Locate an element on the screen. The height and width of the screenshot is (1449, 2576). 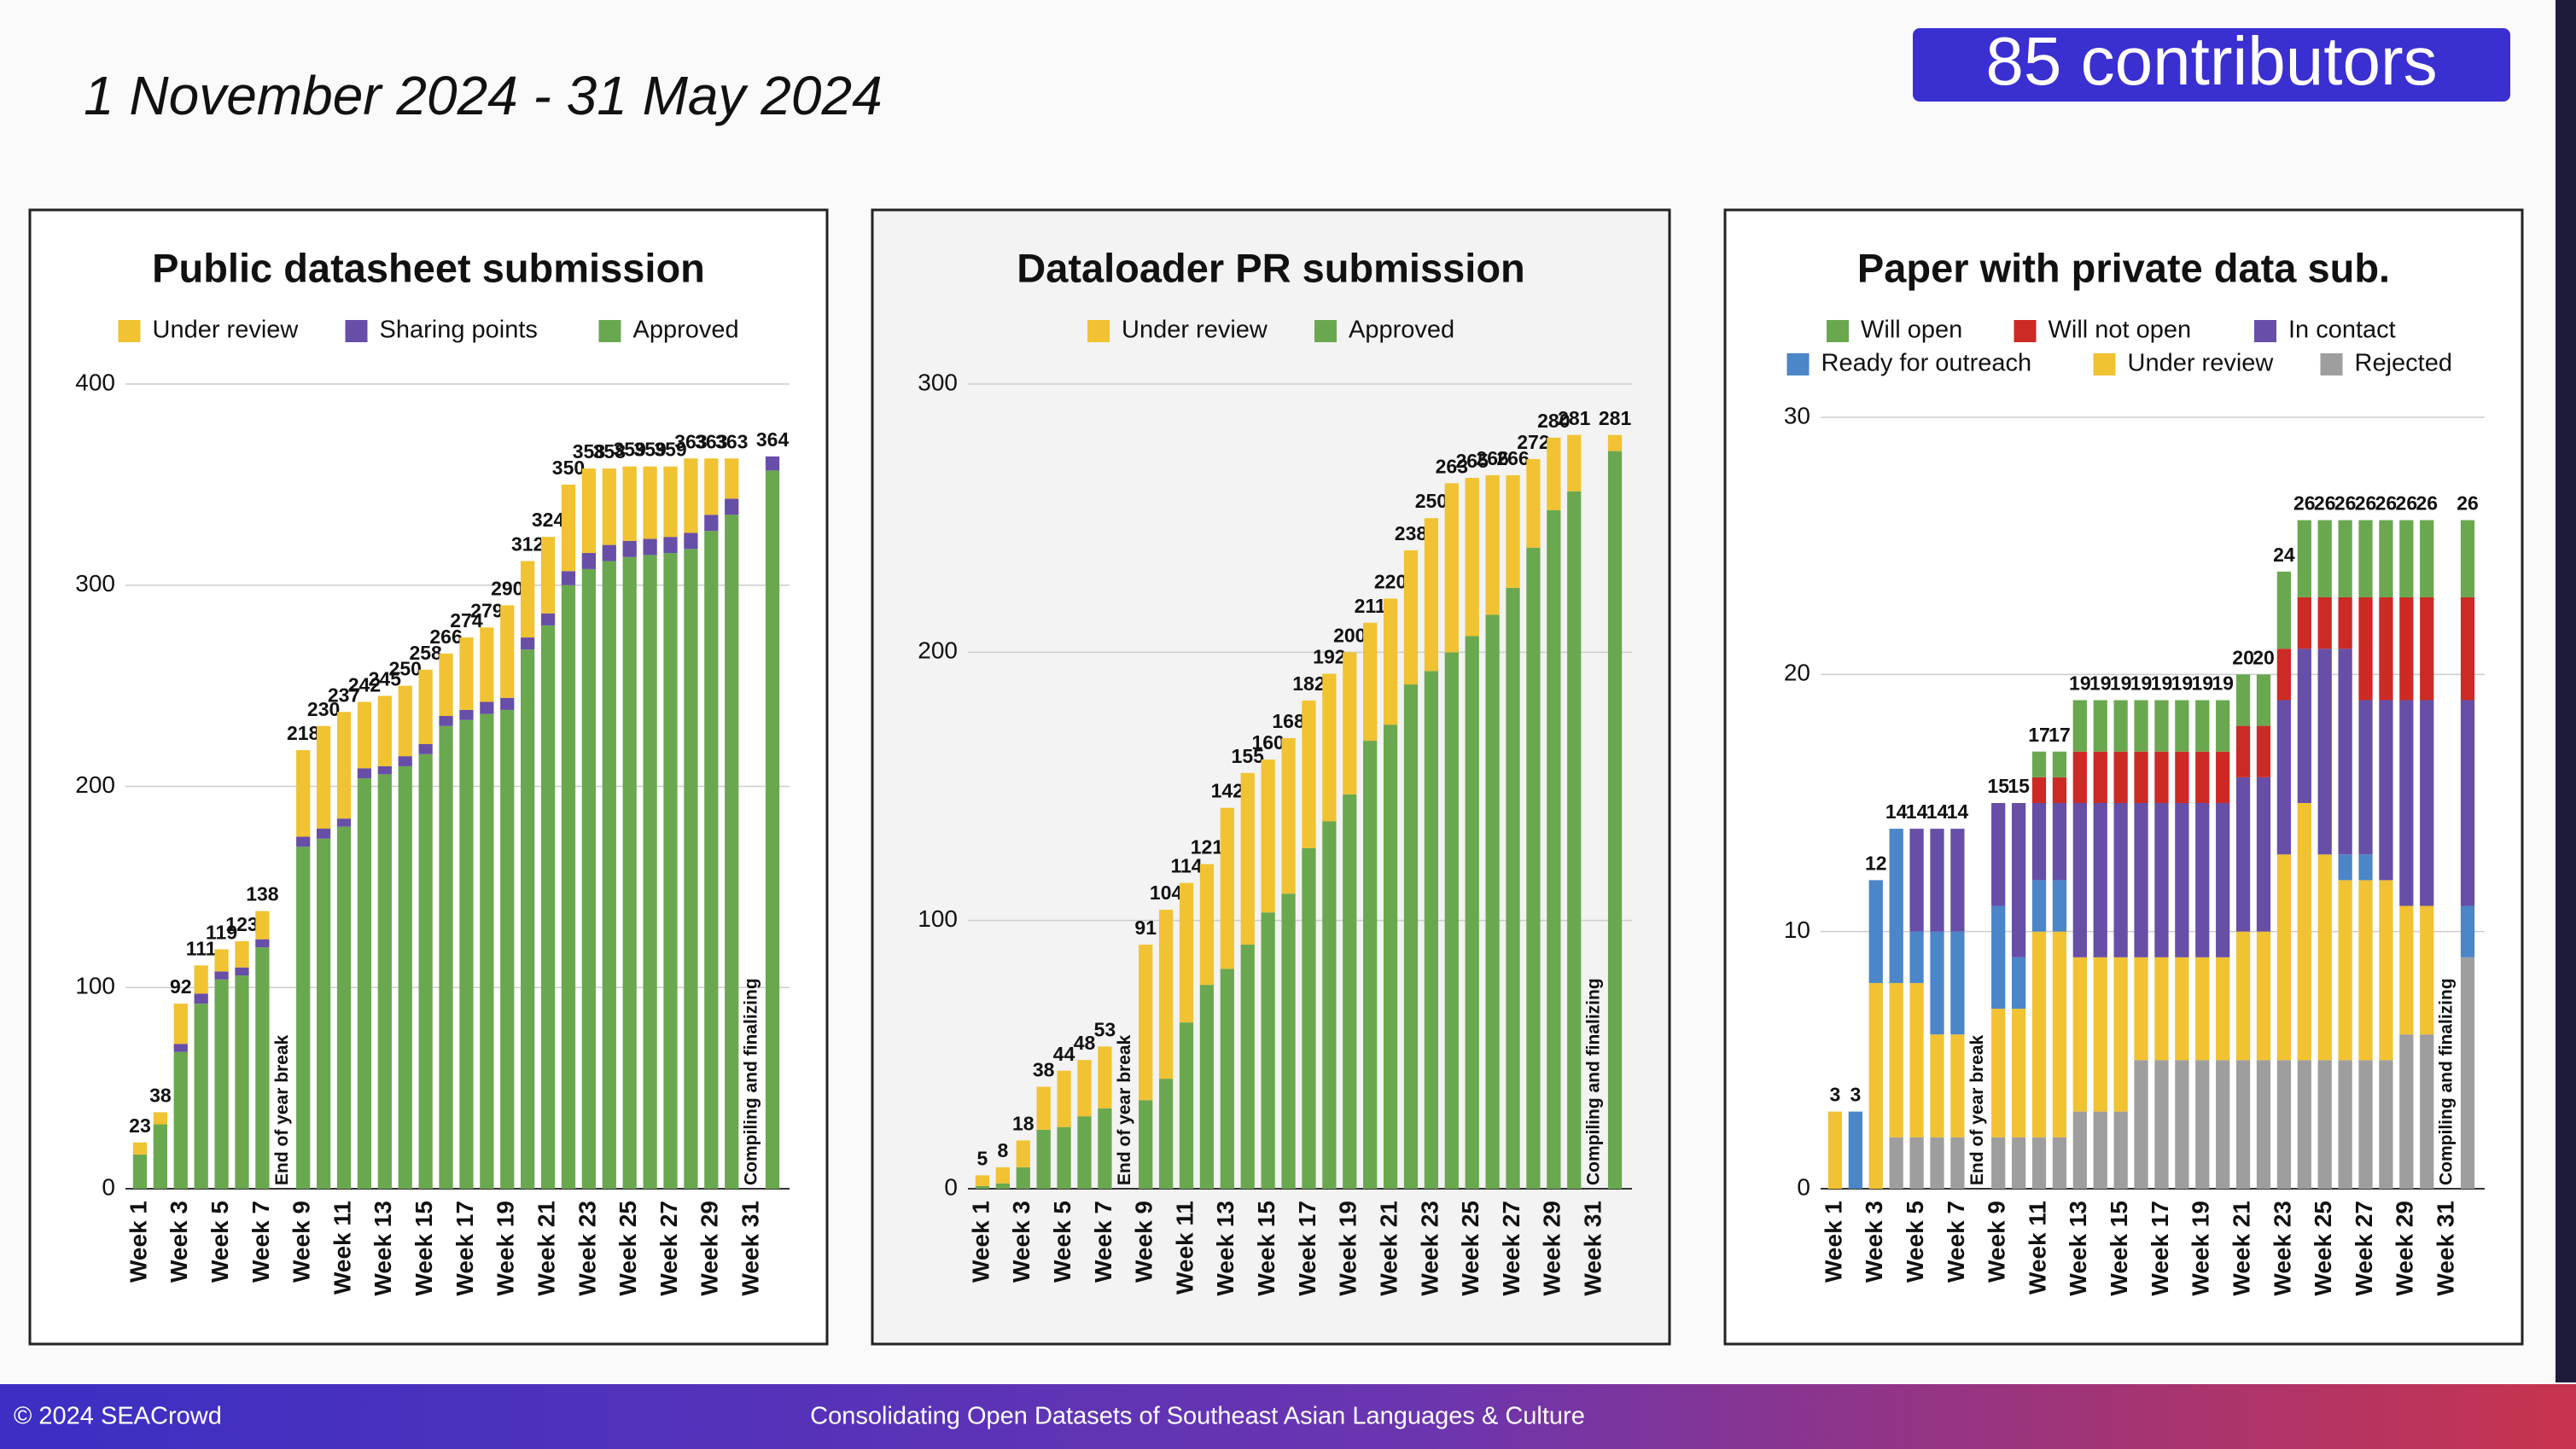
stack-total-label: 266 is located at coordinates (1512, 458).